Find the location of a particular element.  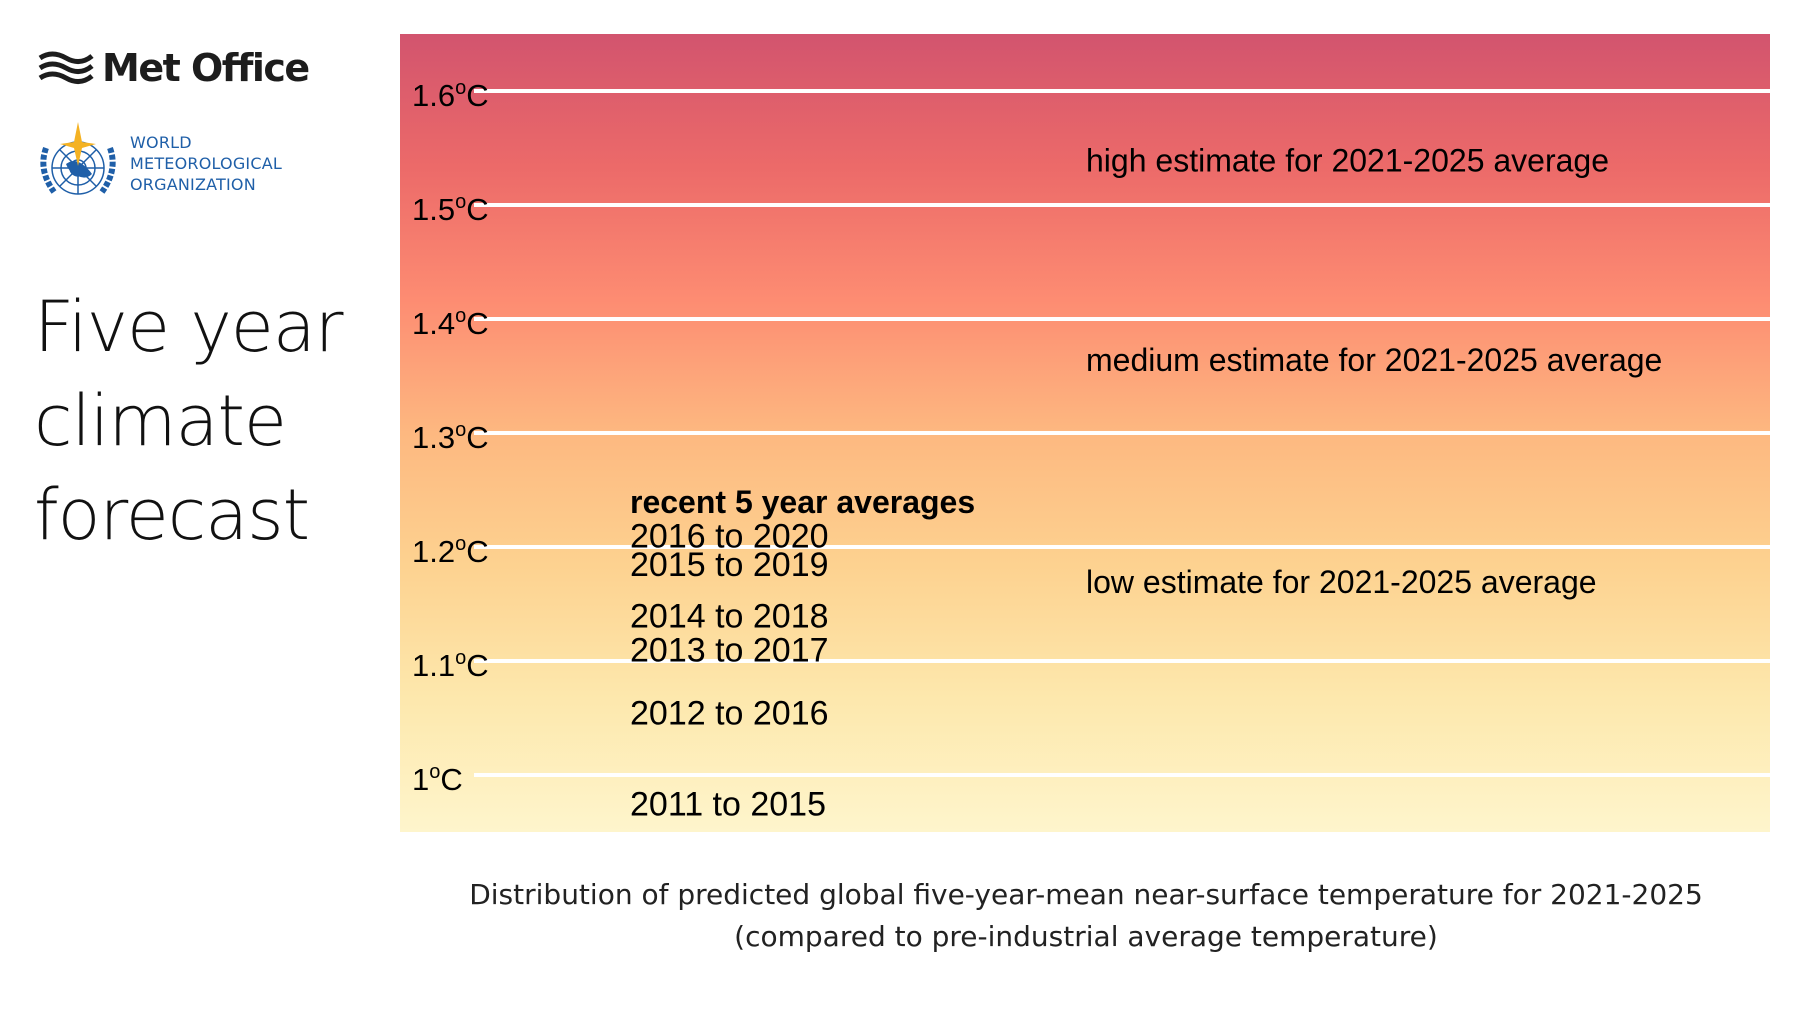

met-office-waves-icon is located at coordinates (66, 67).